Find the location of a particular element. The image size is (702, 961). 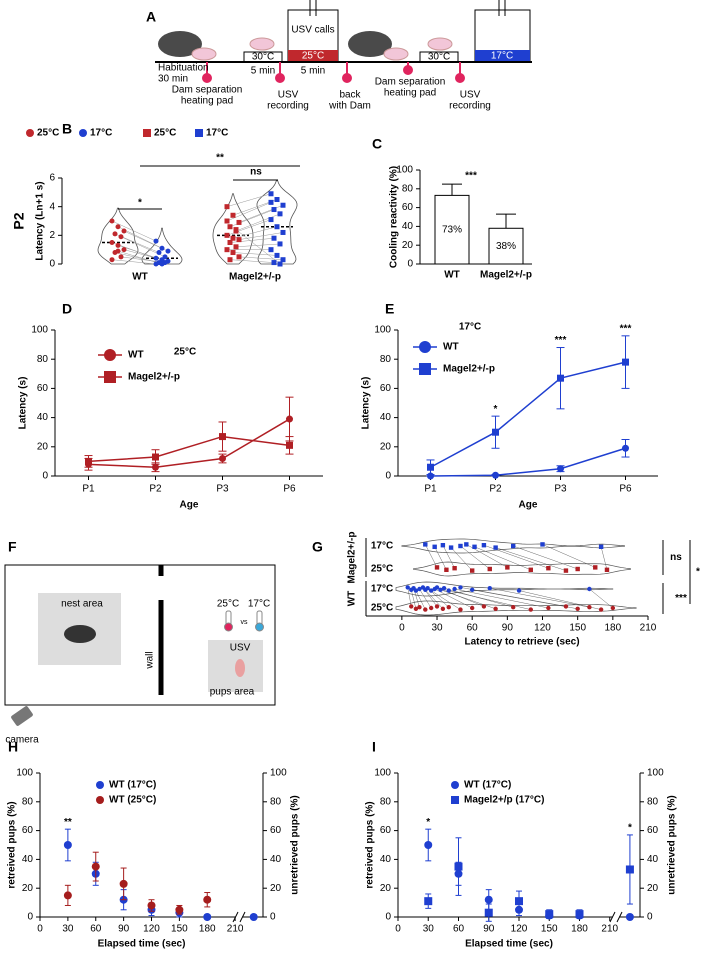

row-label: 17°C is located at coordinates (382, 546).